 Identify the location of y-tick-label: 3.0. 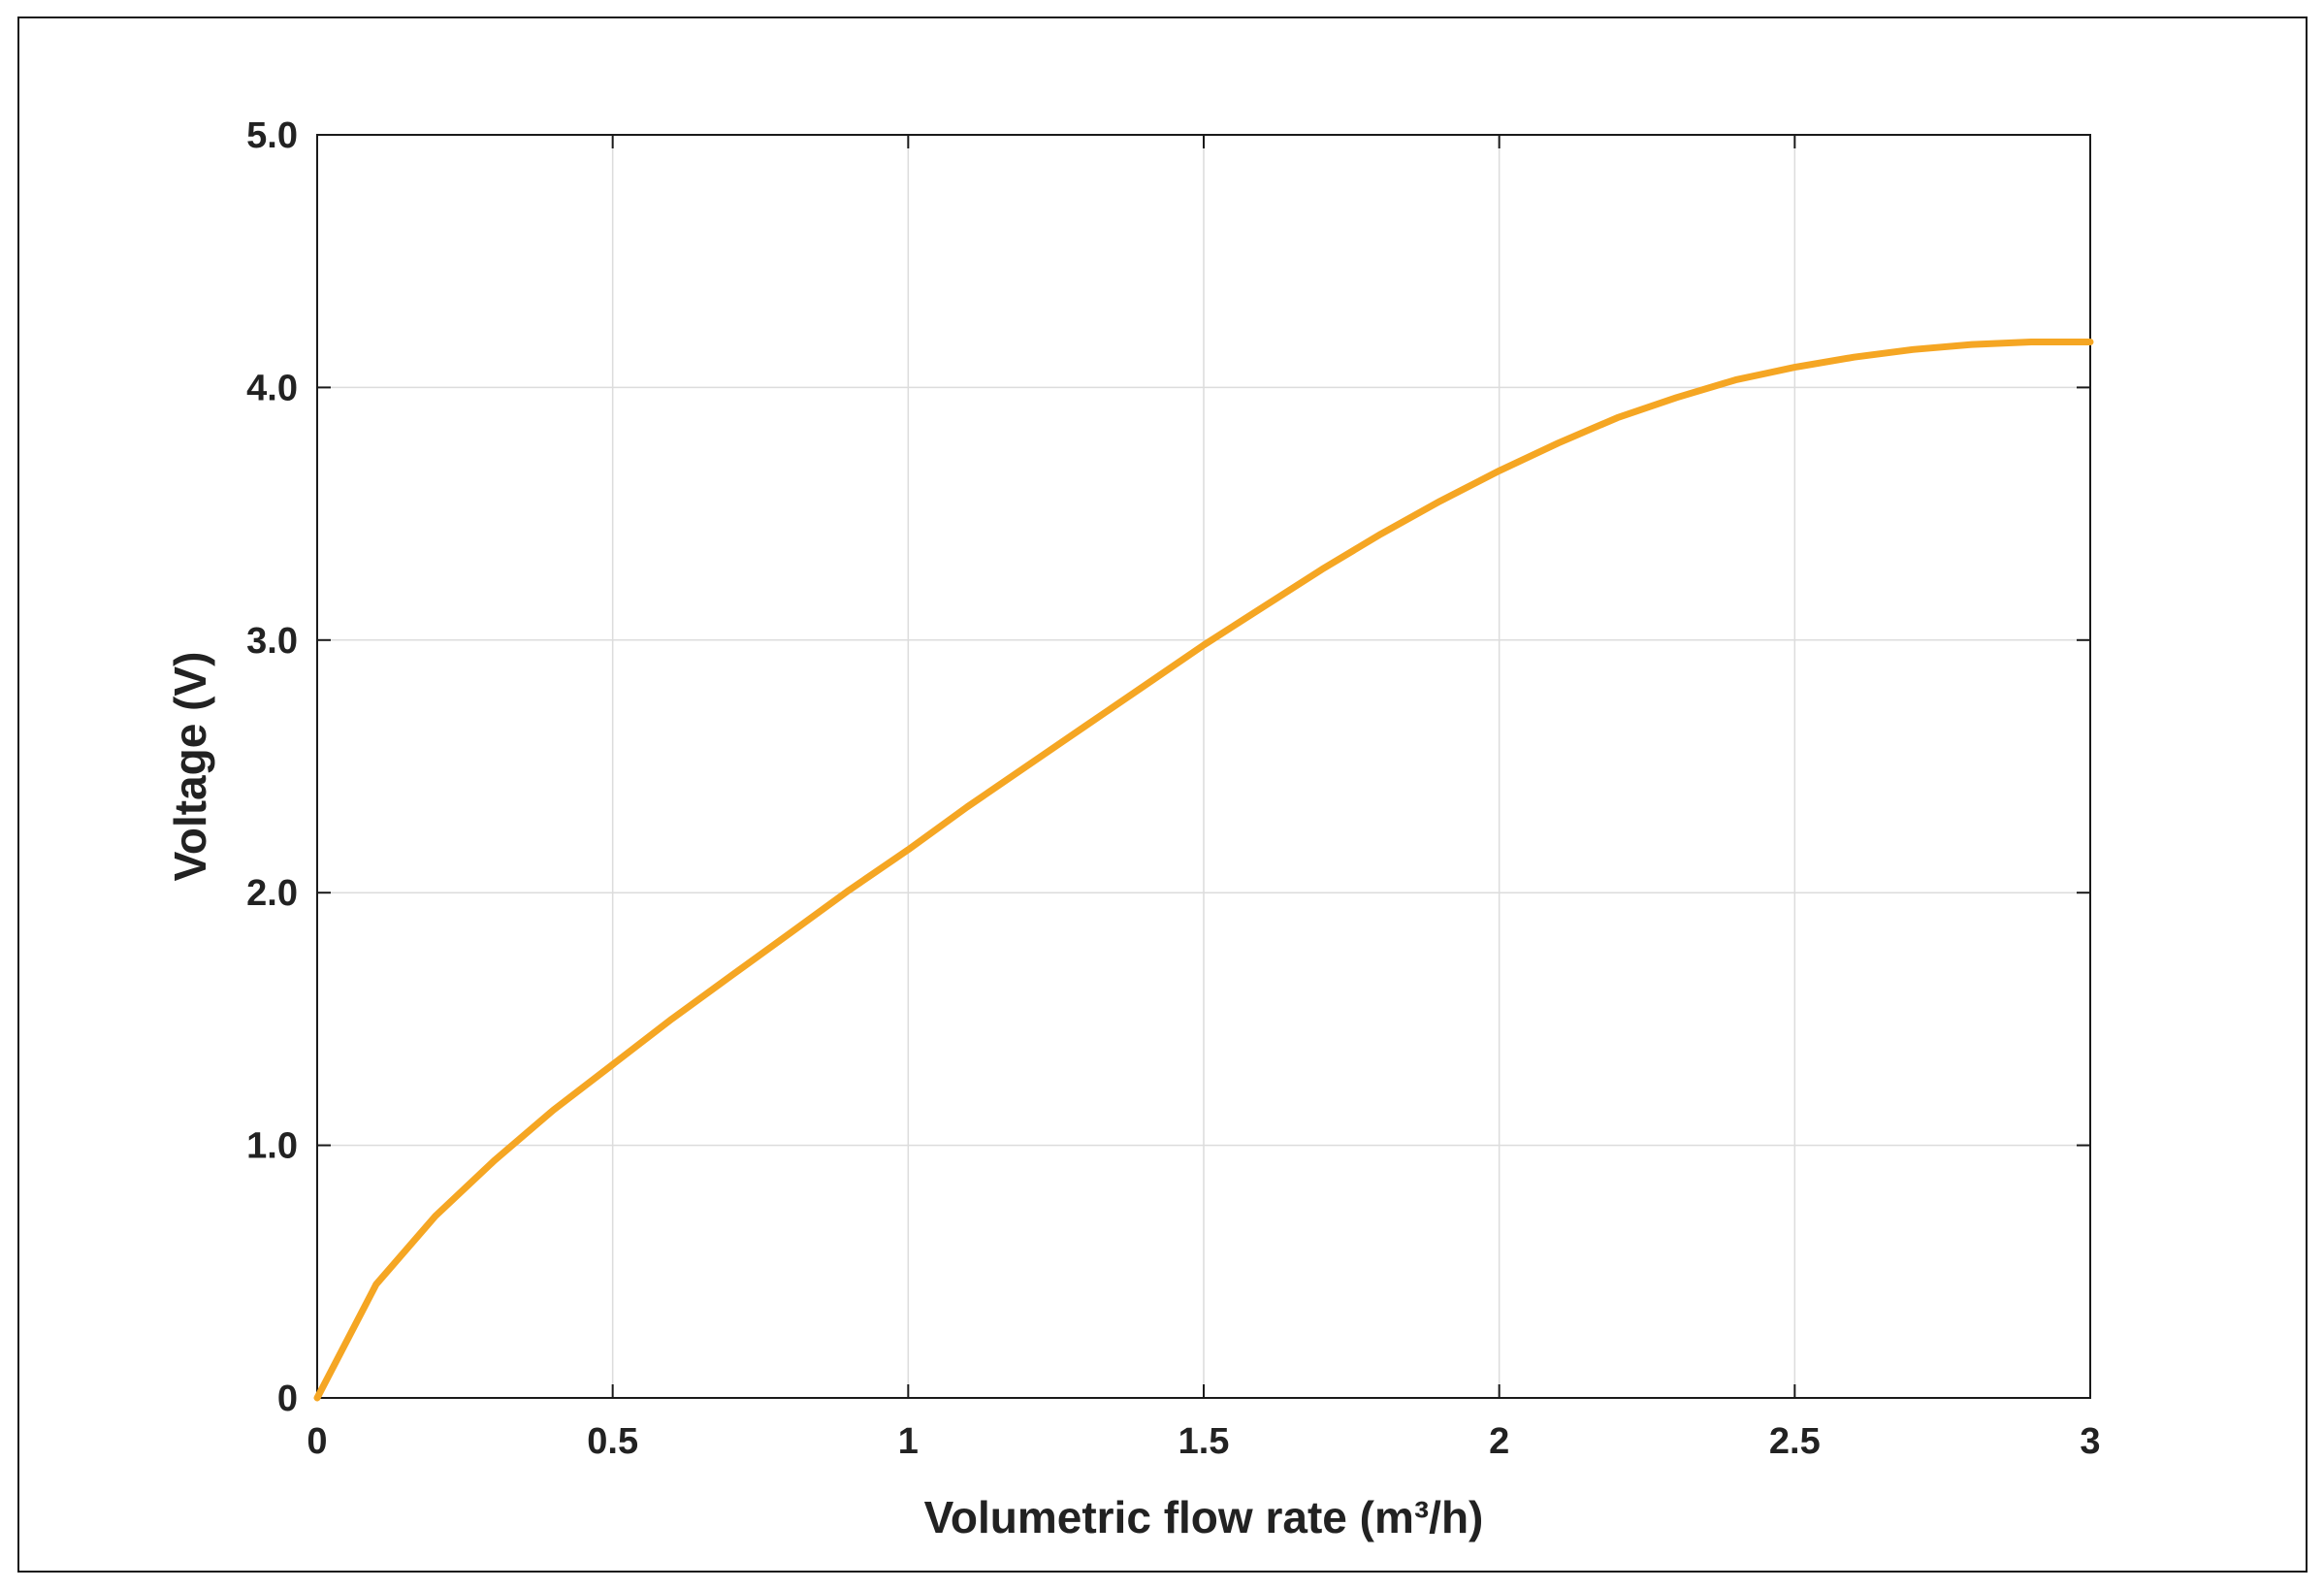
(272, 642).